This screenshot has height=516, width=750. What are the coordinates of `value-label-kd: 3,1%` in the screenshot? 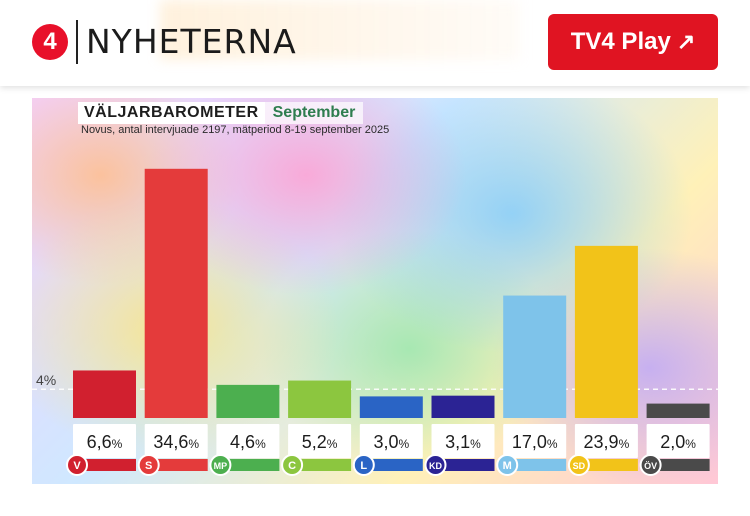 It's located at (463, 442).